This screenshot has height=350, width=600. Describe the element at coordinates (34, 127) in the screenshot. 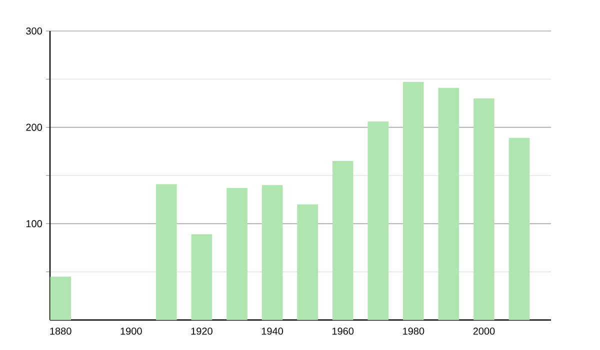

I see `y-tick-label: 200` at that location.